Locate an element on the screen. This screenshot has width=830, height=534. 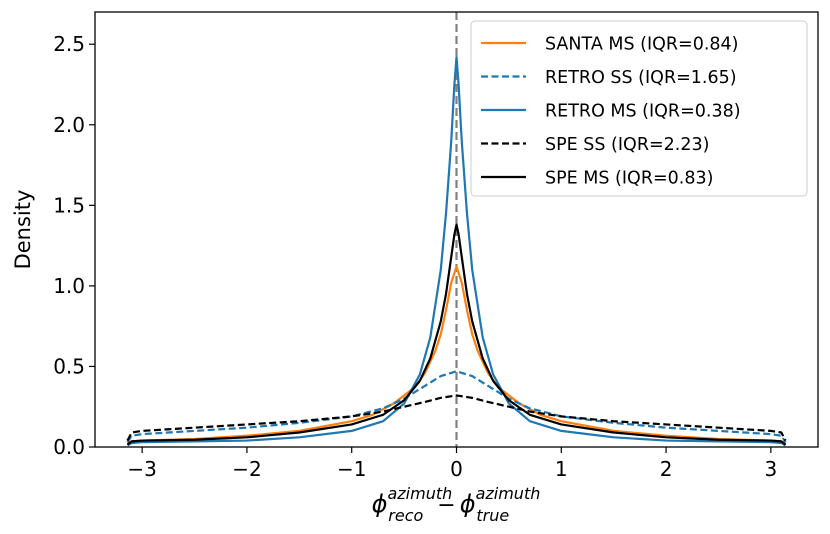
x-tick-label: 3 is located at coordinates (770, 469).